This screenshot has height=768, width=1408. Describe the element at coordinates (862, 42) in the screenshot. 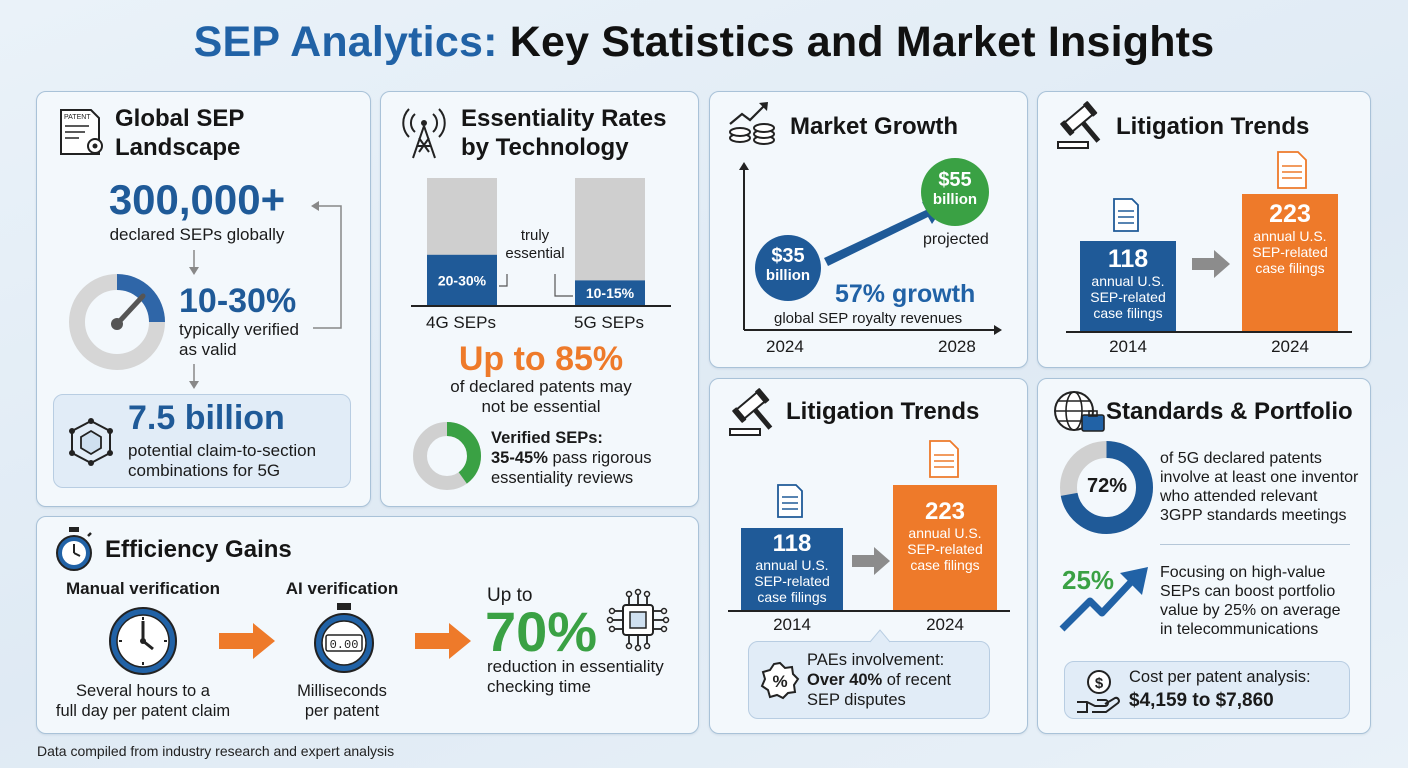

I see `title-part2: Key Statistics and Market Insights` at that location.